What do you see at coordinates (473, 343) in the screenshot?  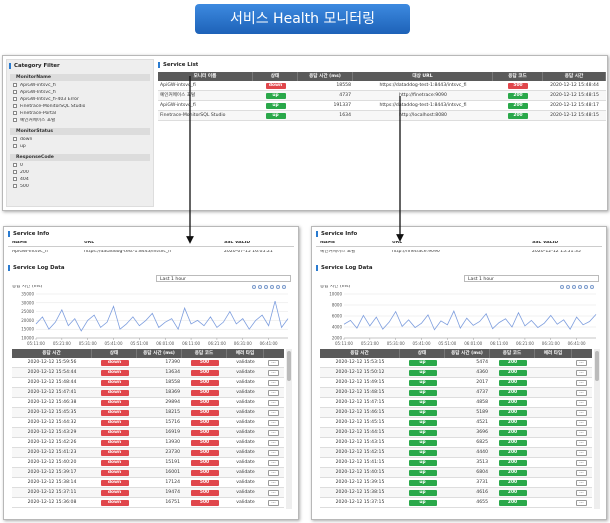 I see `x-tick-label: 06:01:00` at bounding box center [473, 343].